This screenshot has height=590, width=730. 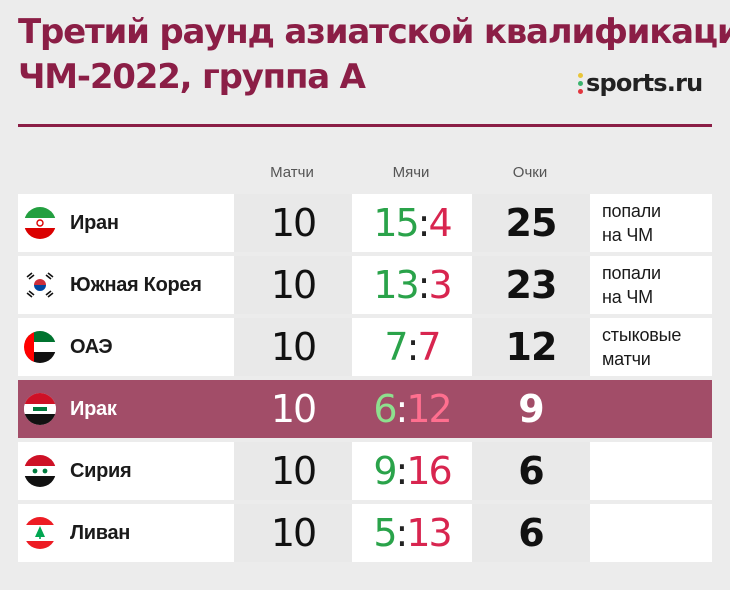 What do you see at coordinates (626, 359) in the screenshot?
I see `status-note-line-2: матчи` at bounding box center [626, 359].